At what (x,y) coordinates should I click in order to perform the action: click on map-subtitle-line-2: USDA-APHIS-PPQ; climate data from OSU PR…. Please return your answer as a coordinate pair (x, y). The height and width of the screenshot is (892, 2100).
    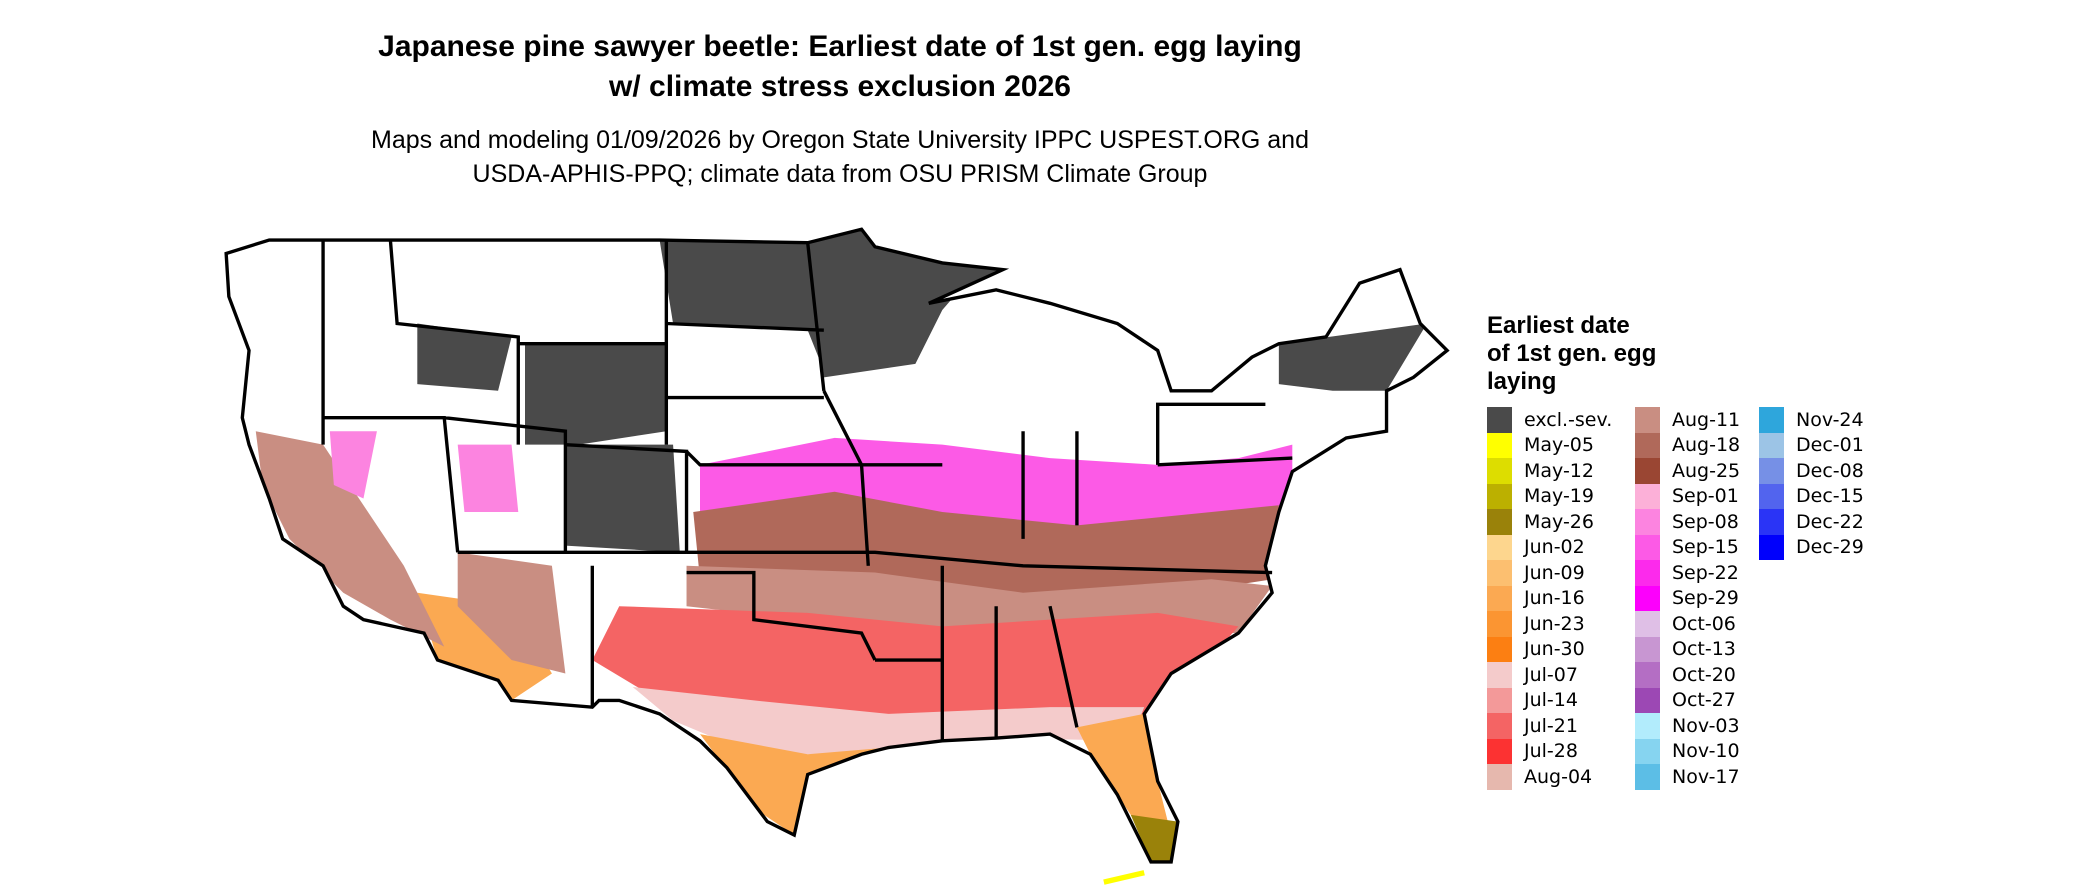
    Looking at the image, I should click on (840, 174).